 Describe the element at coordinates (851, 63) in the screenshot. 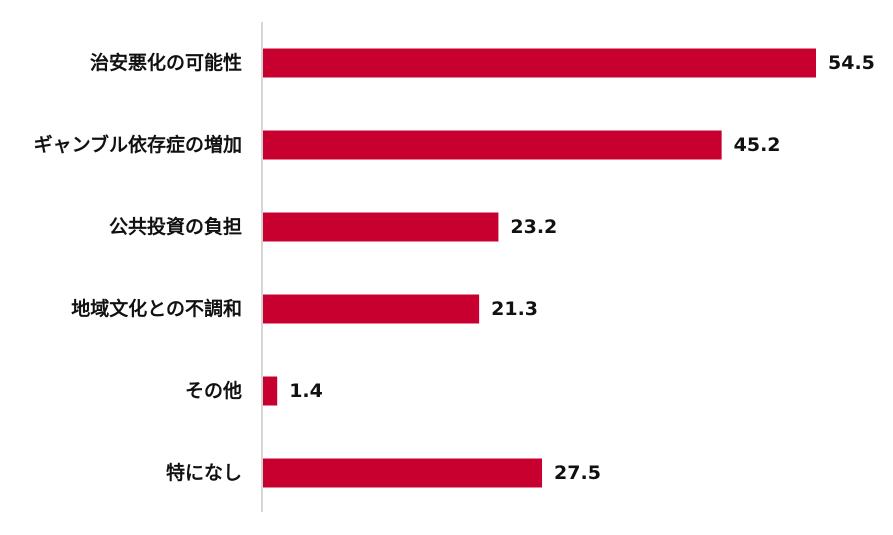

I see `data-label: 54.5` at that location.